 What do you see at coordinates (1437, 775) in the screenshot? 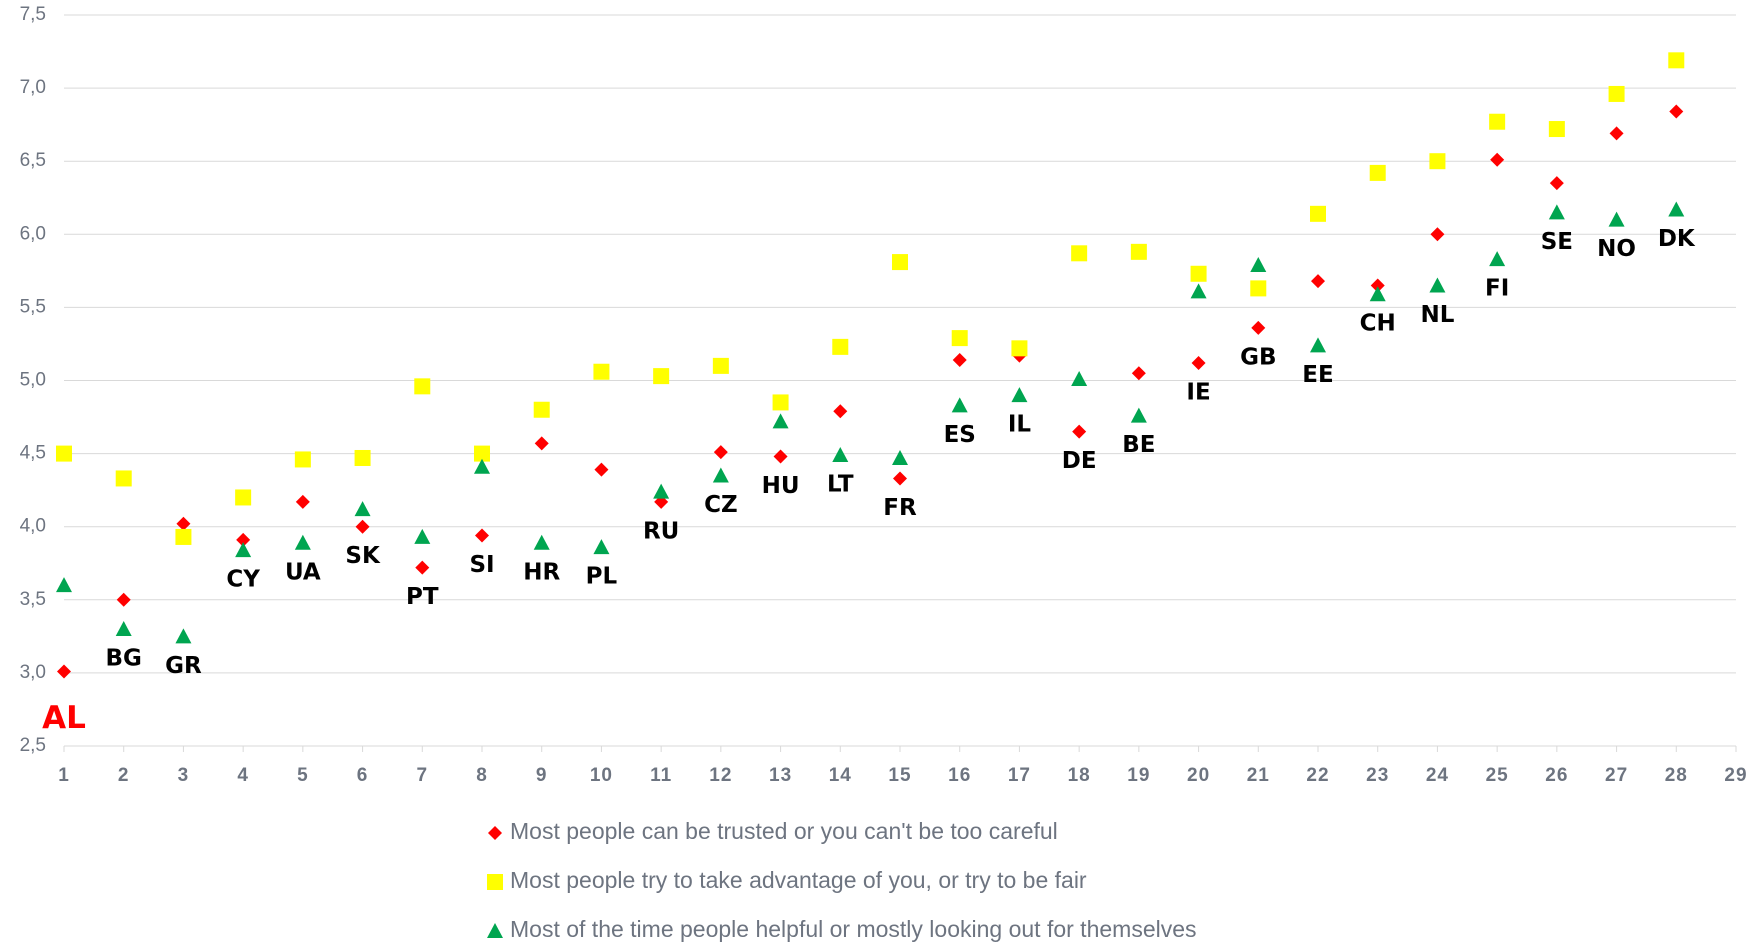
I see `x-tick-label: 24` at bounding box center [1437, 775].